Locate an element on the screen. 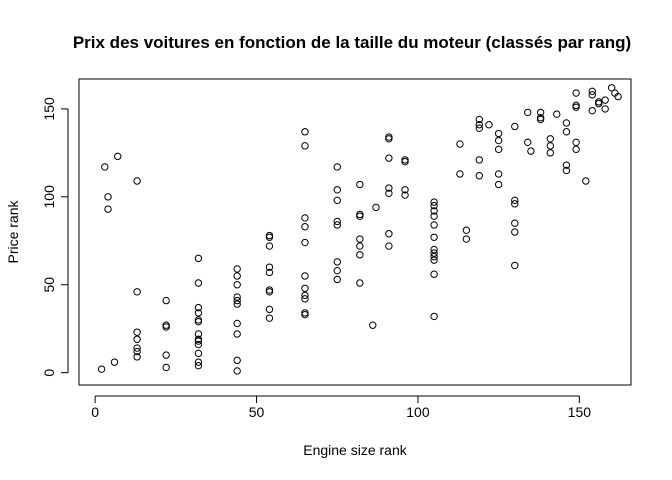  y-axis-label: Price rank is located at coordinates (13, 231).